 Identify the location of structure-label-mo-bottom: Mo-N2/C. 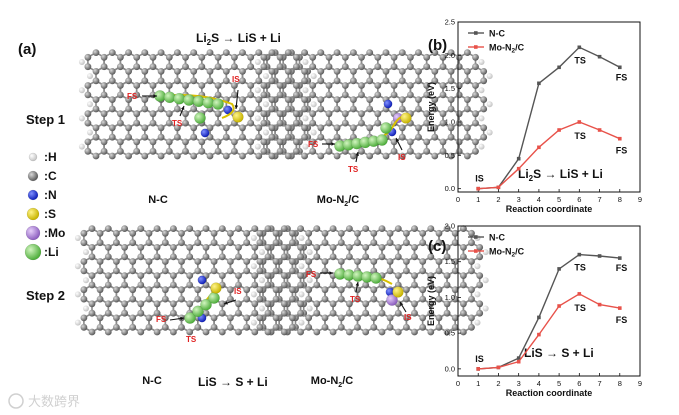
(332, 382).